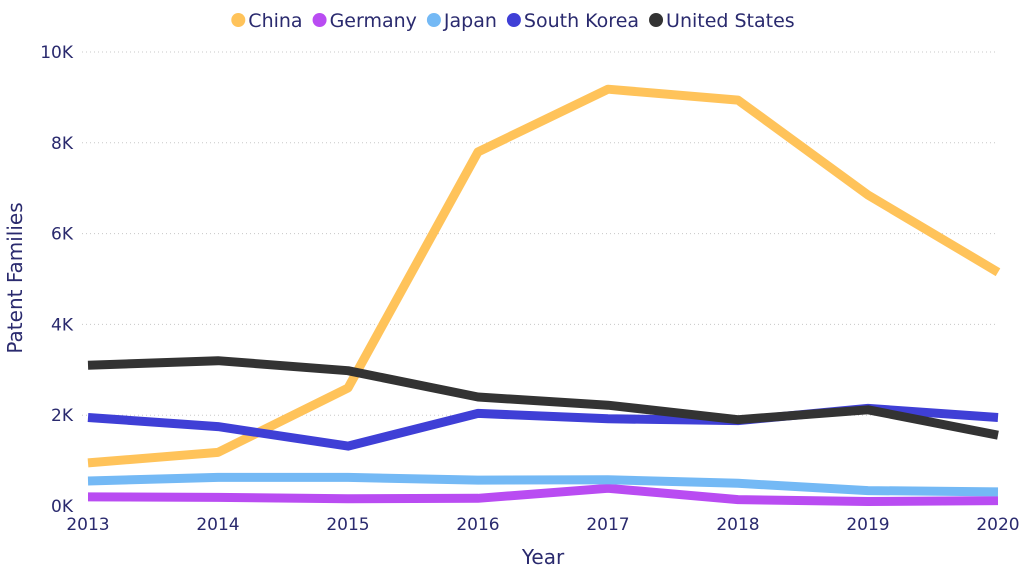  I want to click on y-tick-label: 6K, so click(62, 235).